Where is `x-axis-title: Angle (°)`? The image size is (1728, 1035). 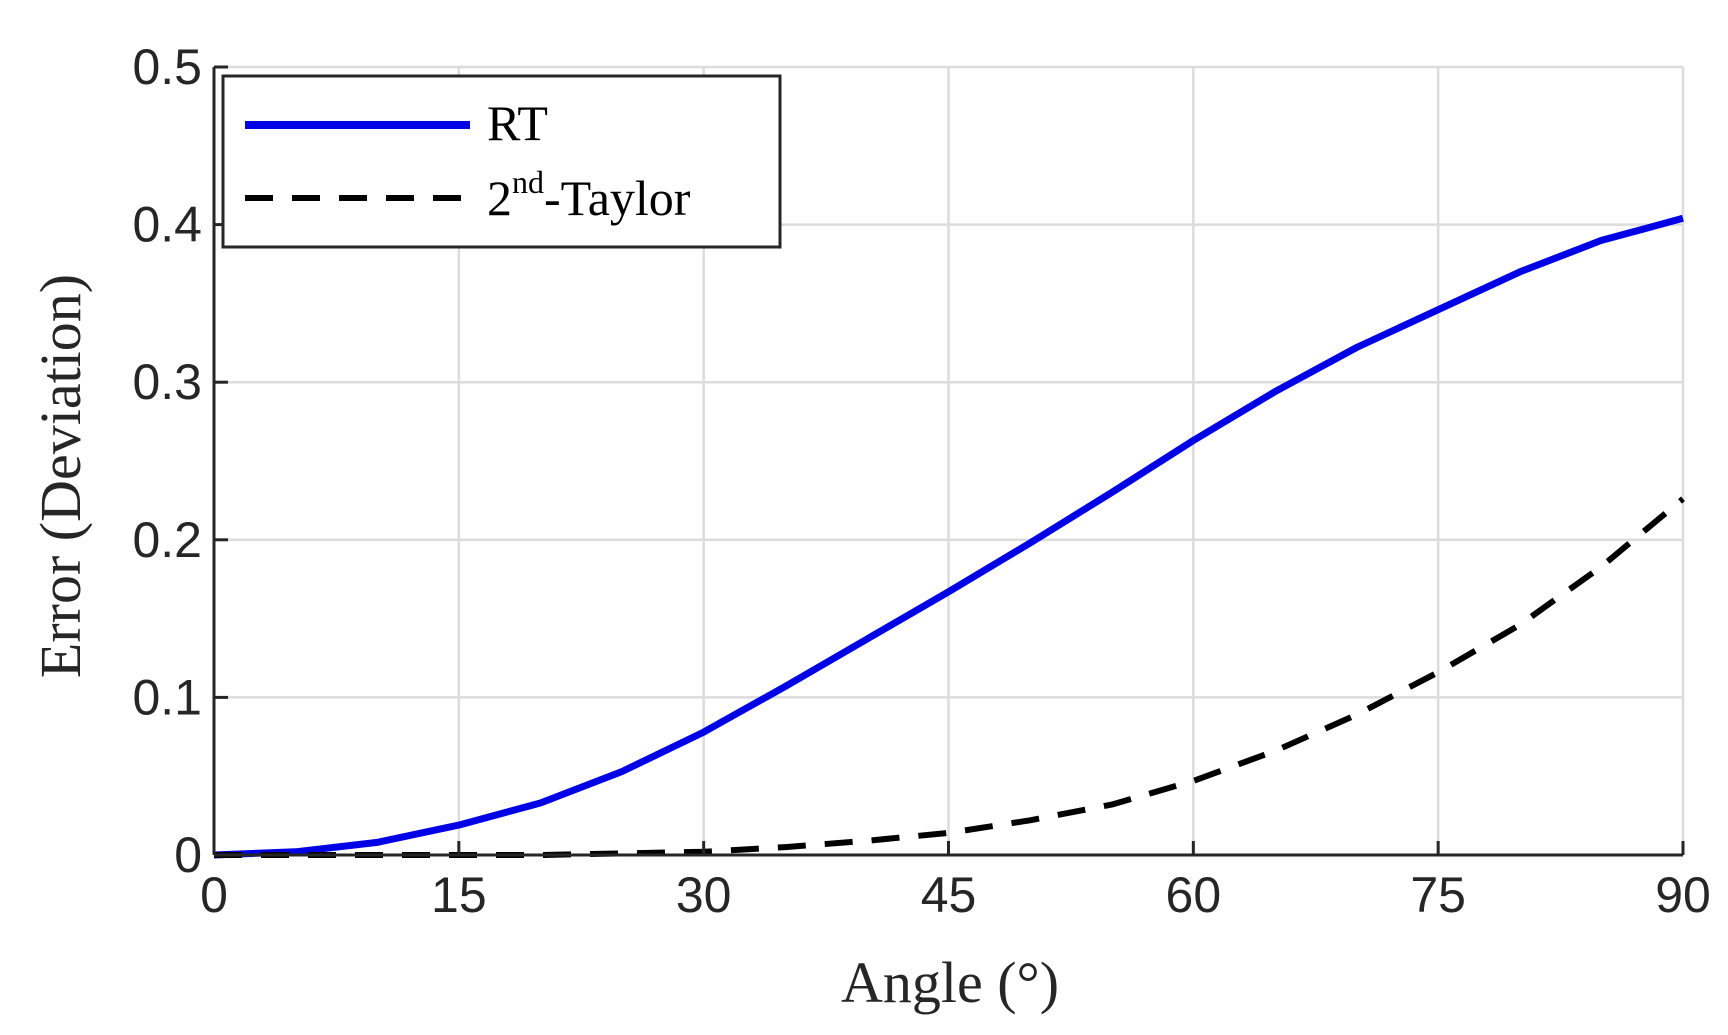 x-axis-title: Angle (°) is located at coordinates (950, 982).